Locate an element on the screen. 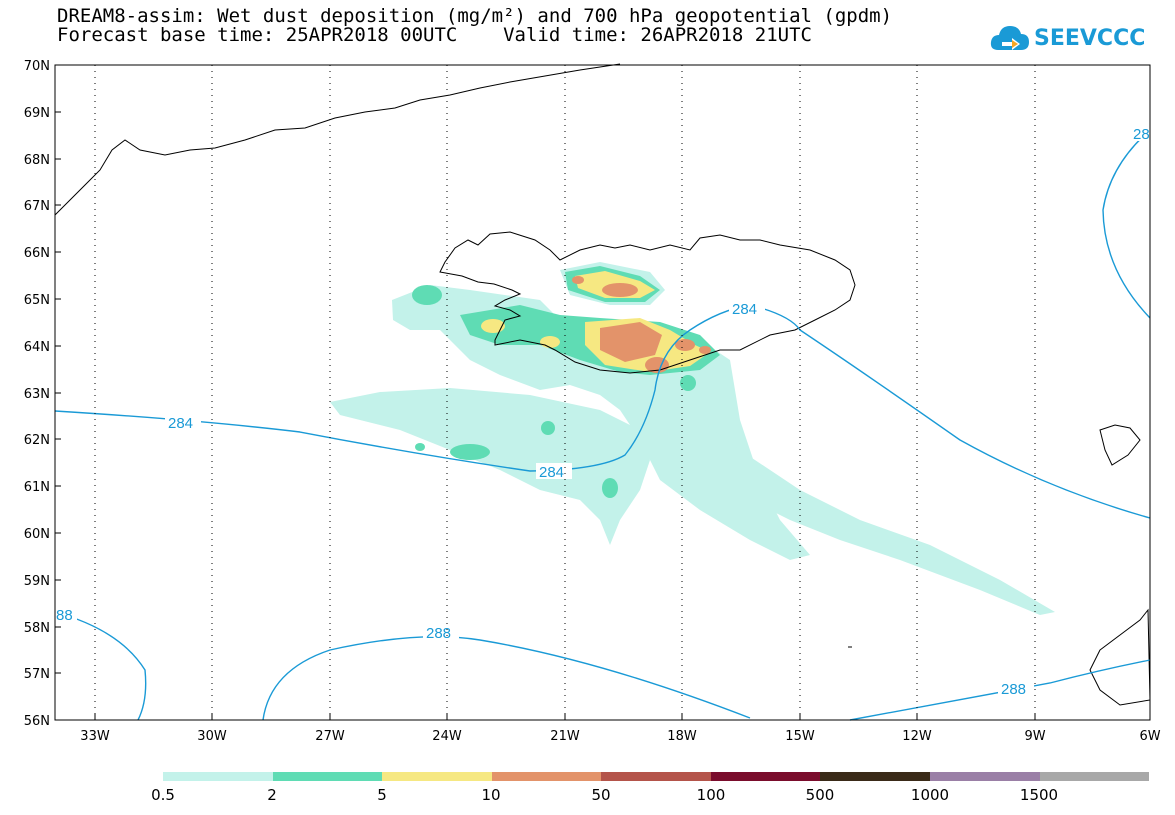 The height and width of the screenshot is (815, 1175). dust-moderate-d is located at coordinates (688, 383).